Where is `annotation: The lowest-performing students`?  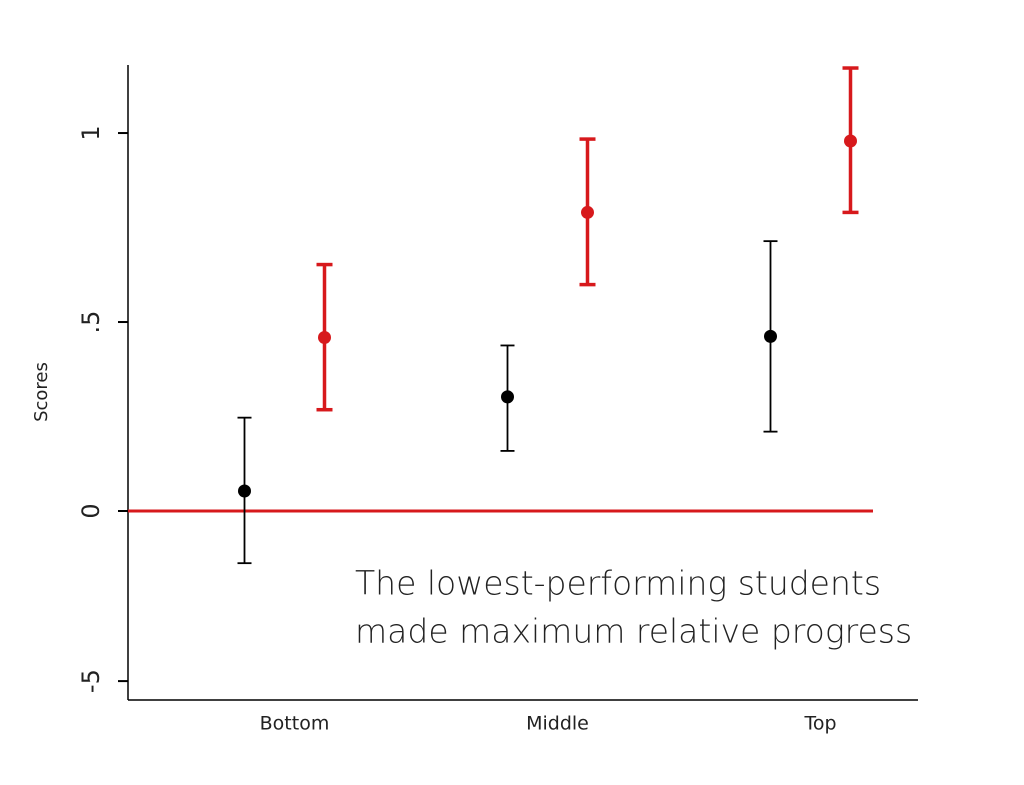
annotation: The lowest-performing students is located at coordinates (618, 583).